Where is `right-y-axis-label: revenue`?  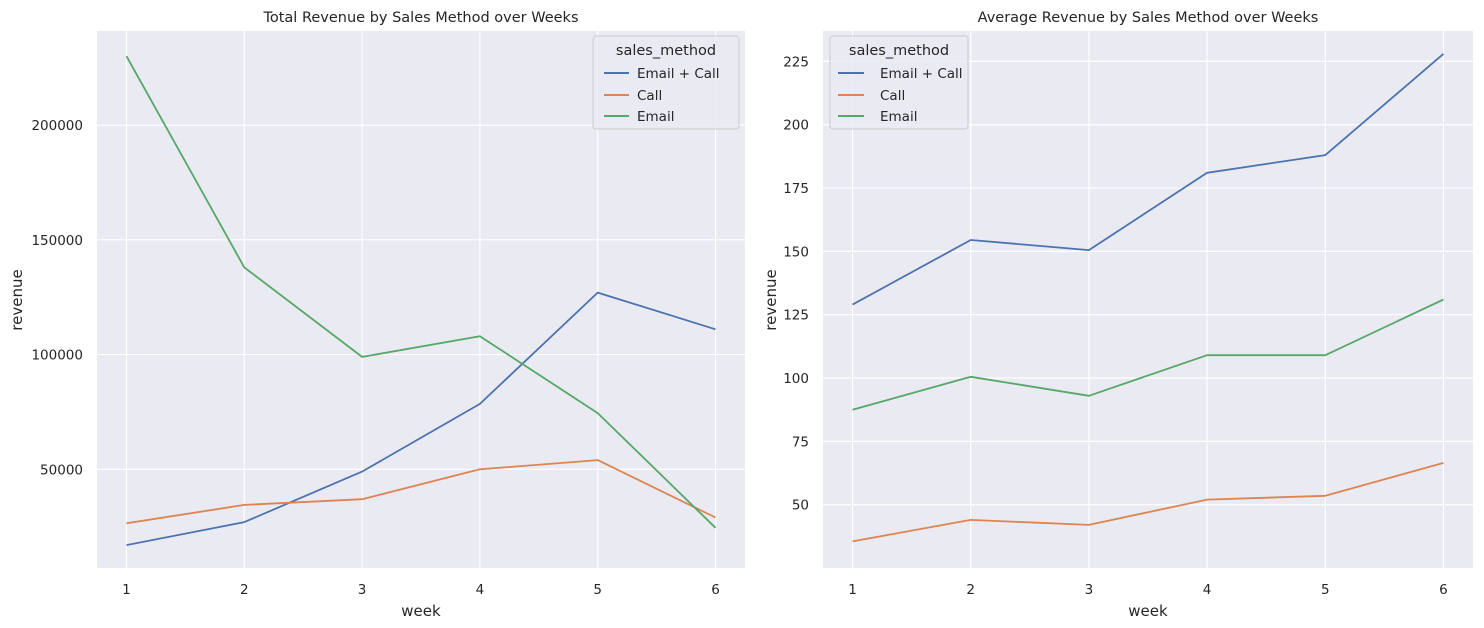
right-y-axis-label: revenue is located at coordinates (771, 299).